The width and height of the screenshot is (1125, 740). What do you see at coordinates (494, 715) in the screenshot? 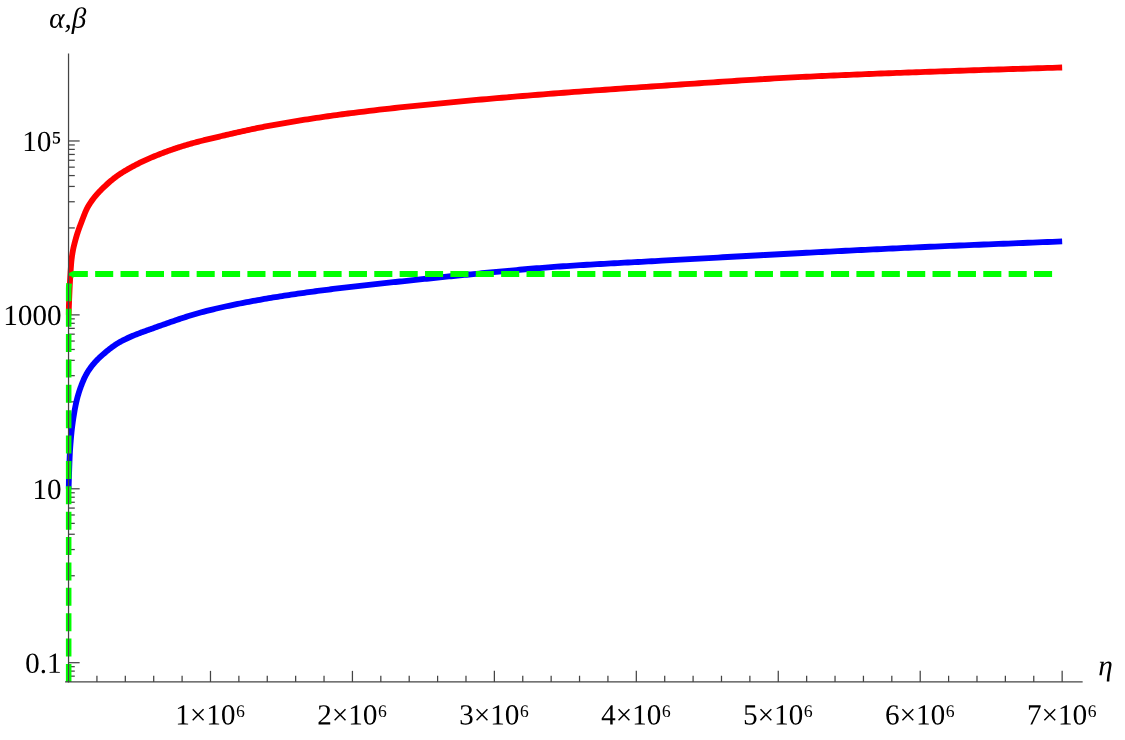
I see `x-tick-label: 3×10⁶` at bounding box center [494, 715].